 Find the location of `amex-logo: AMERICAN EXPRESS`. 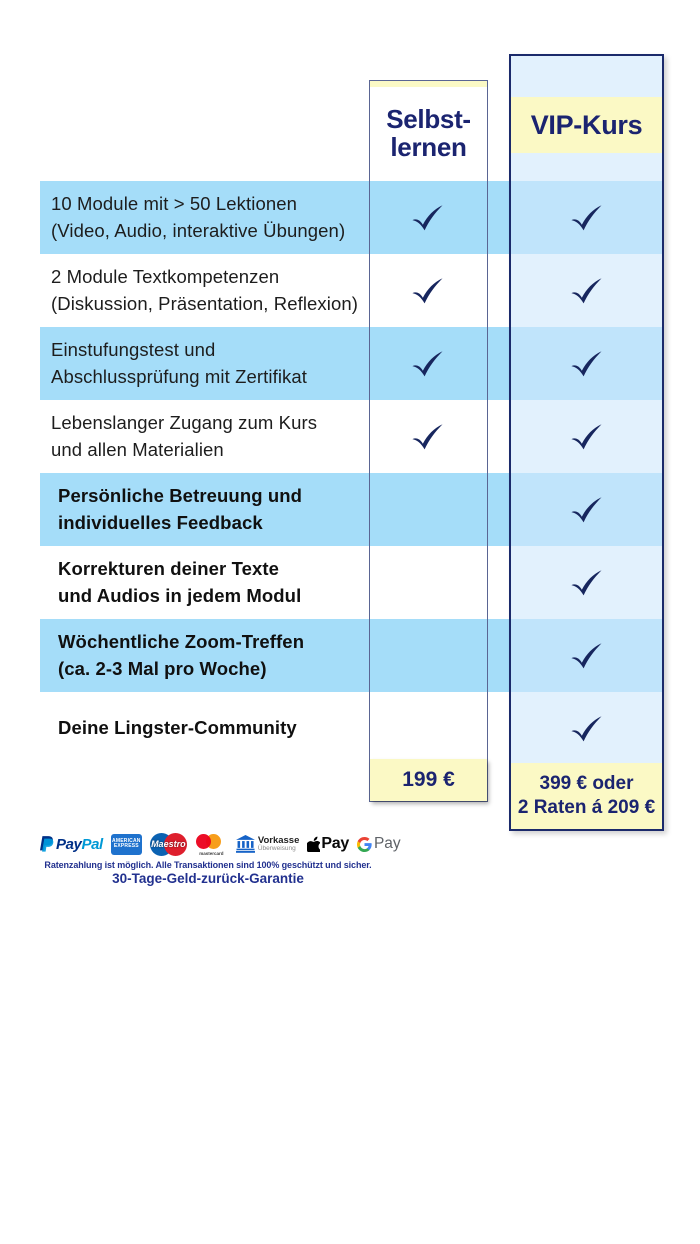

amex-logo: AMERICAN EXPRESS is located at coordinates (126, 844).